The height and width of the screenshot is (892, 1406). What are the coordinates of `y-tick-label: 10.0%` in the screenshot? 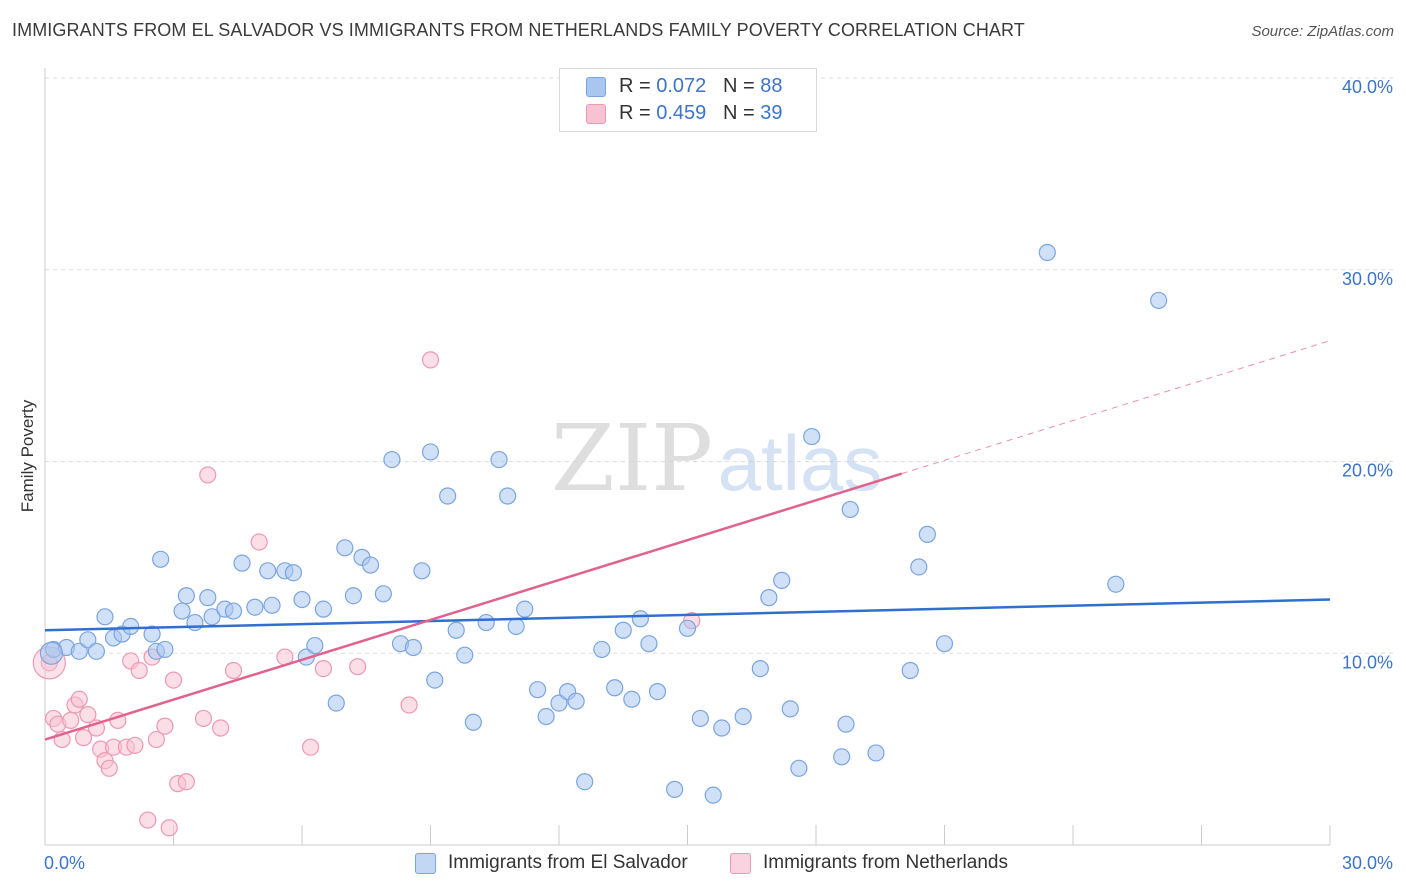 It's located at (1367, 662).